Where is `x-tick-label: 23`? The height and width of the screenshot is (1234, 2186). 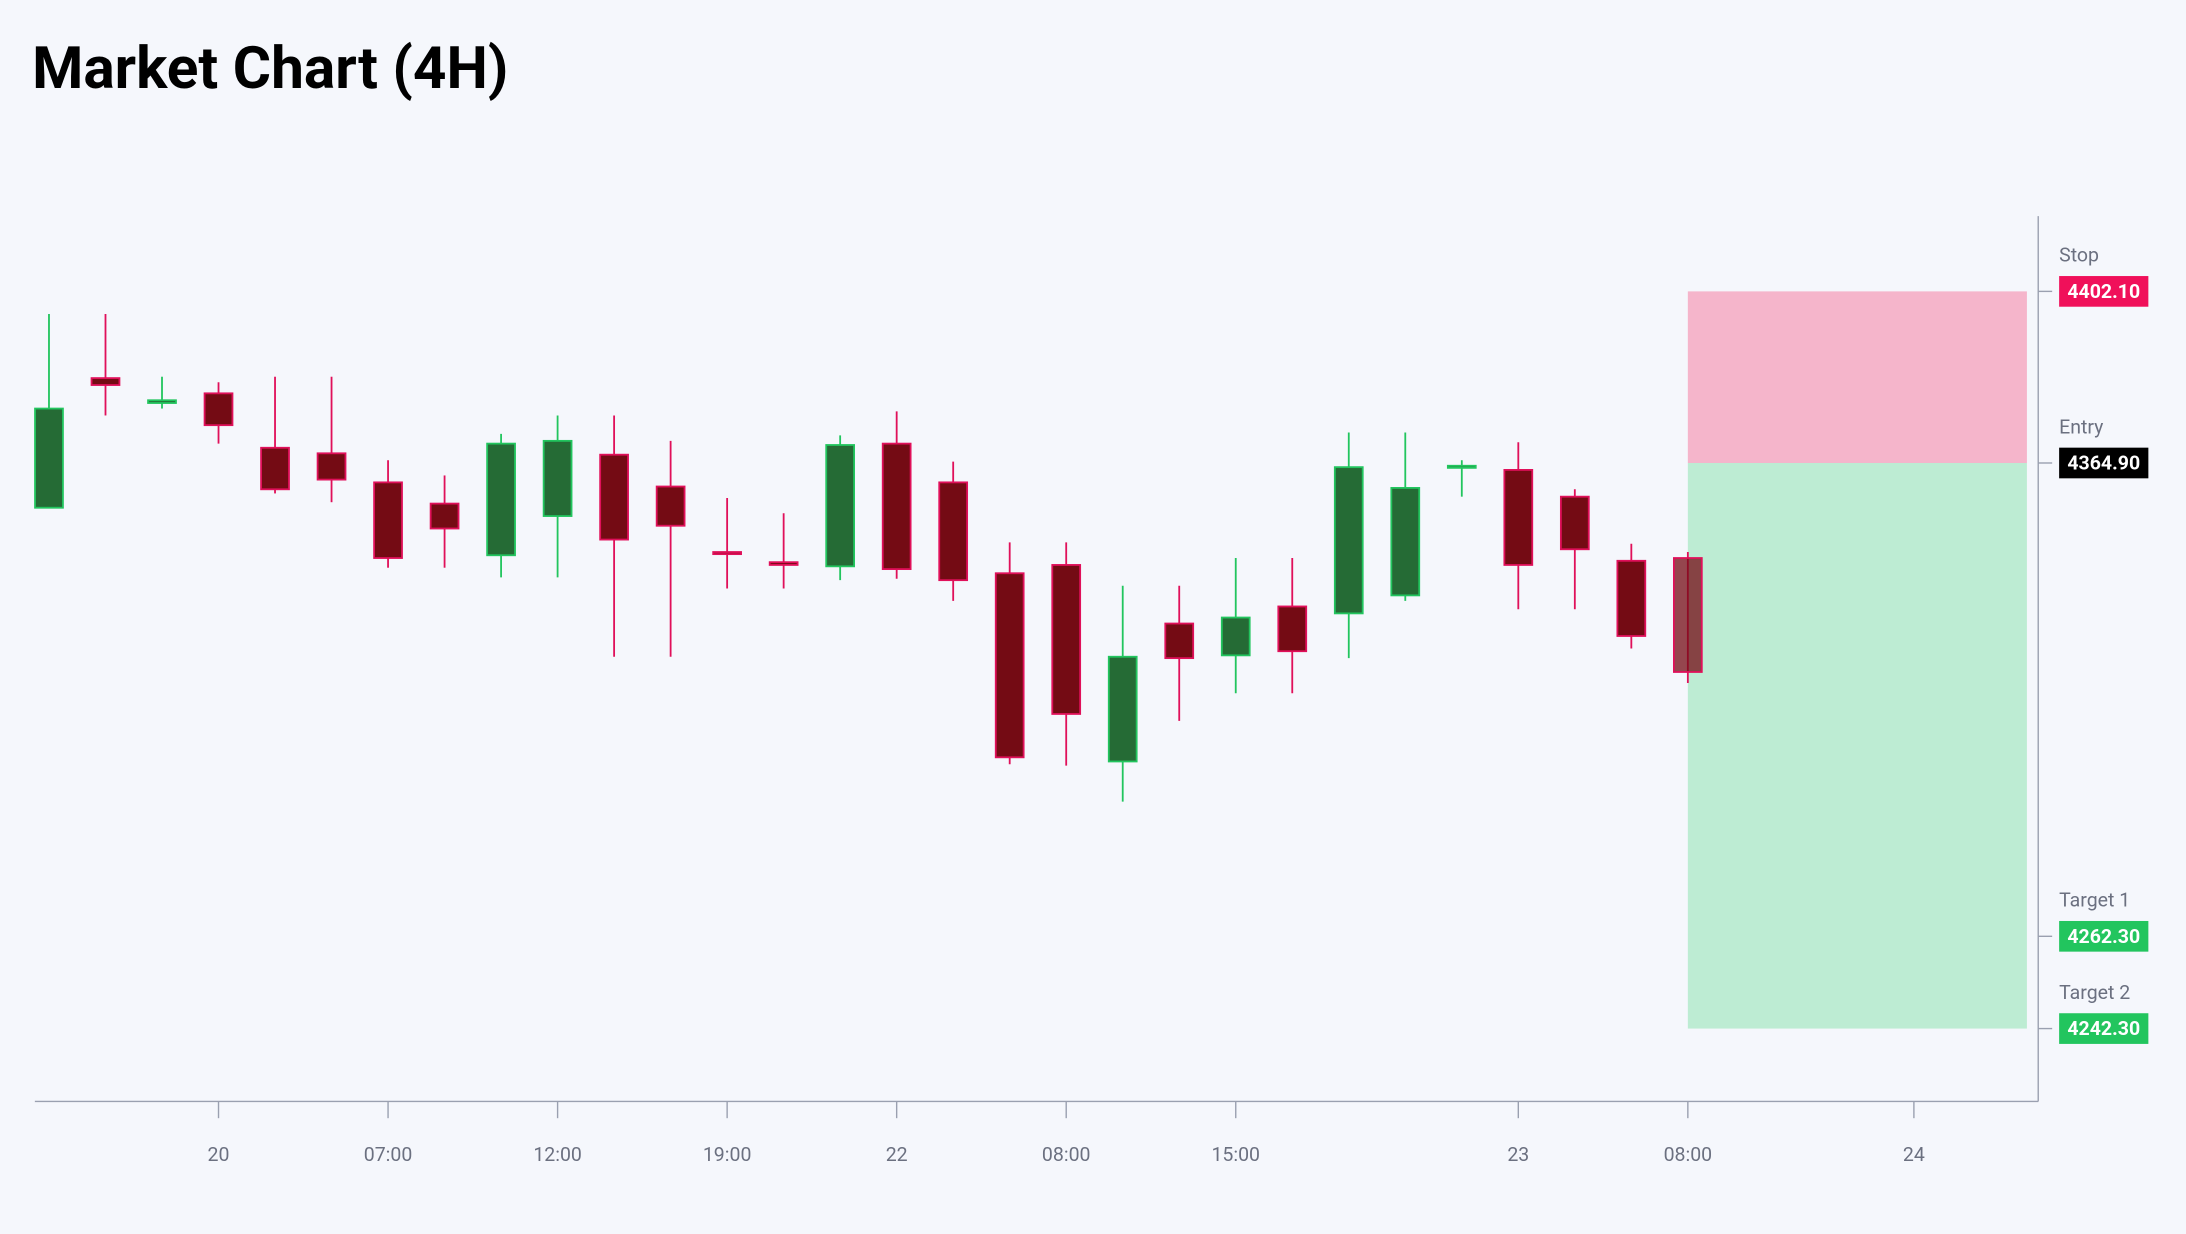 x-tick-label: 23 is located at coordinates (1518, 1154).